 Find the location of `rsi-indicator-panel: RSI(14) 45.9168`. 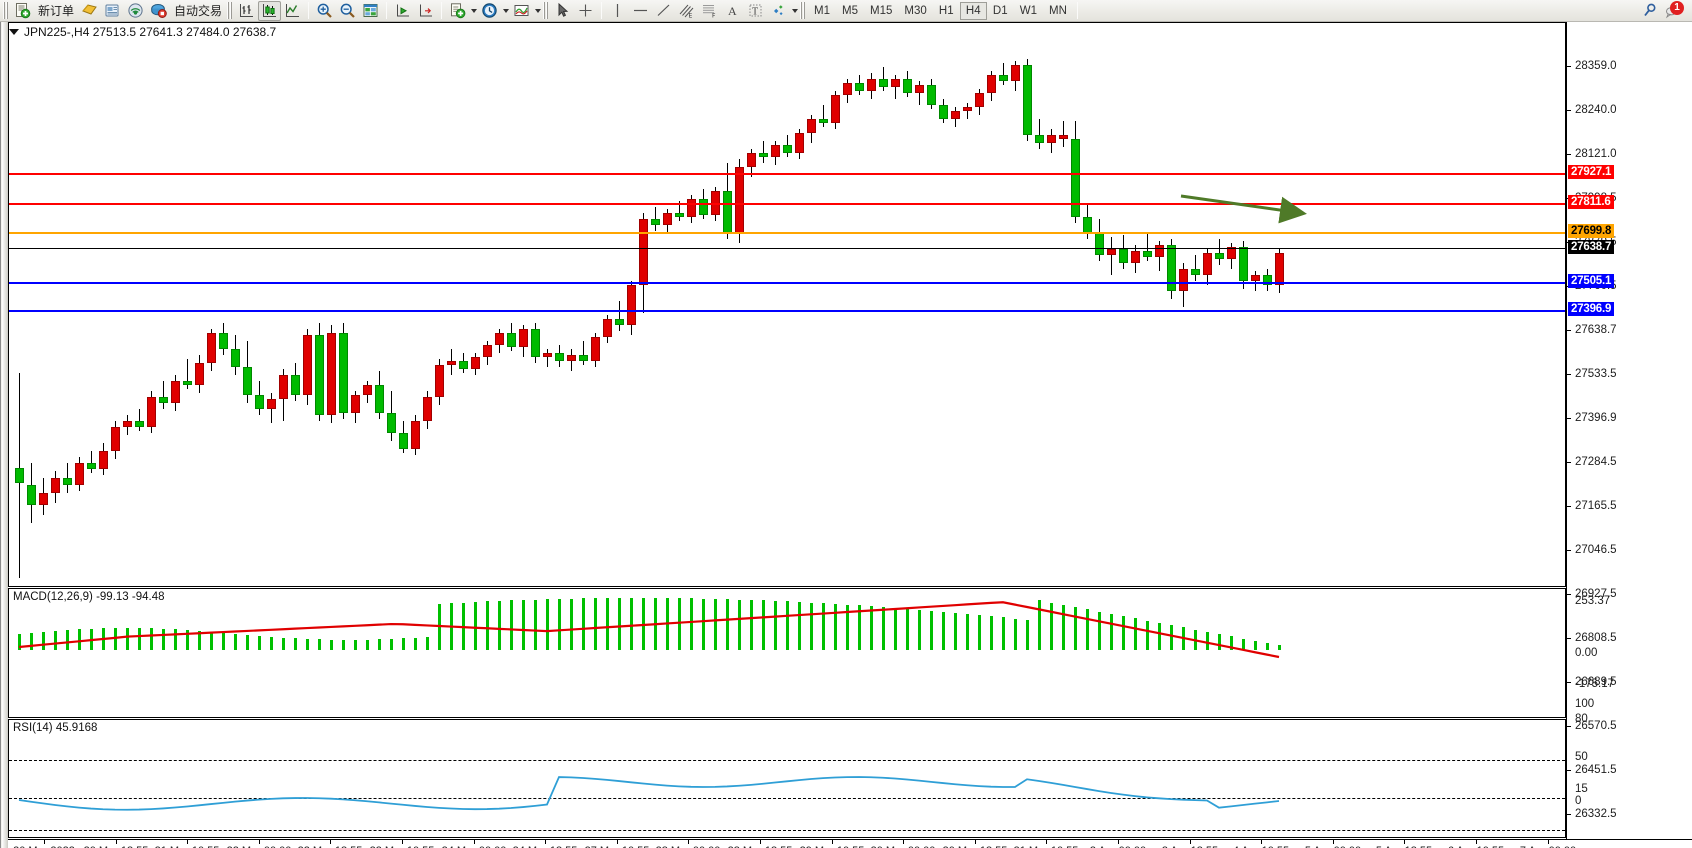

rsi-indicator-panel: RSI(14) 45.9168 is located at coordinates (787, 778).